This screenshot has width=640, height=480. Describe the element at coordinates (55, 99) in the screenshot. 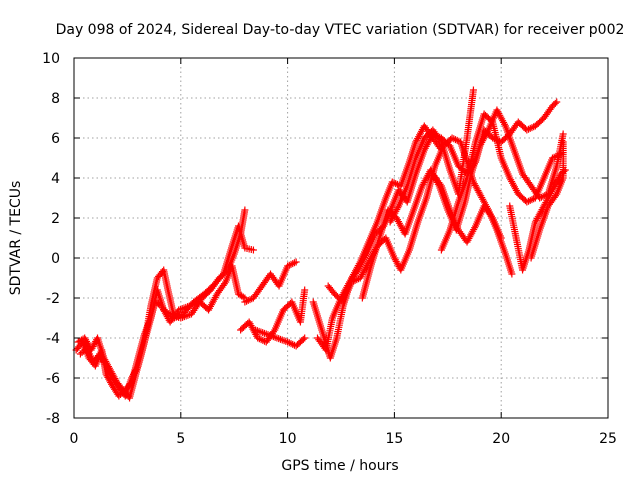

I see `y-tick-label: 8` at that location.